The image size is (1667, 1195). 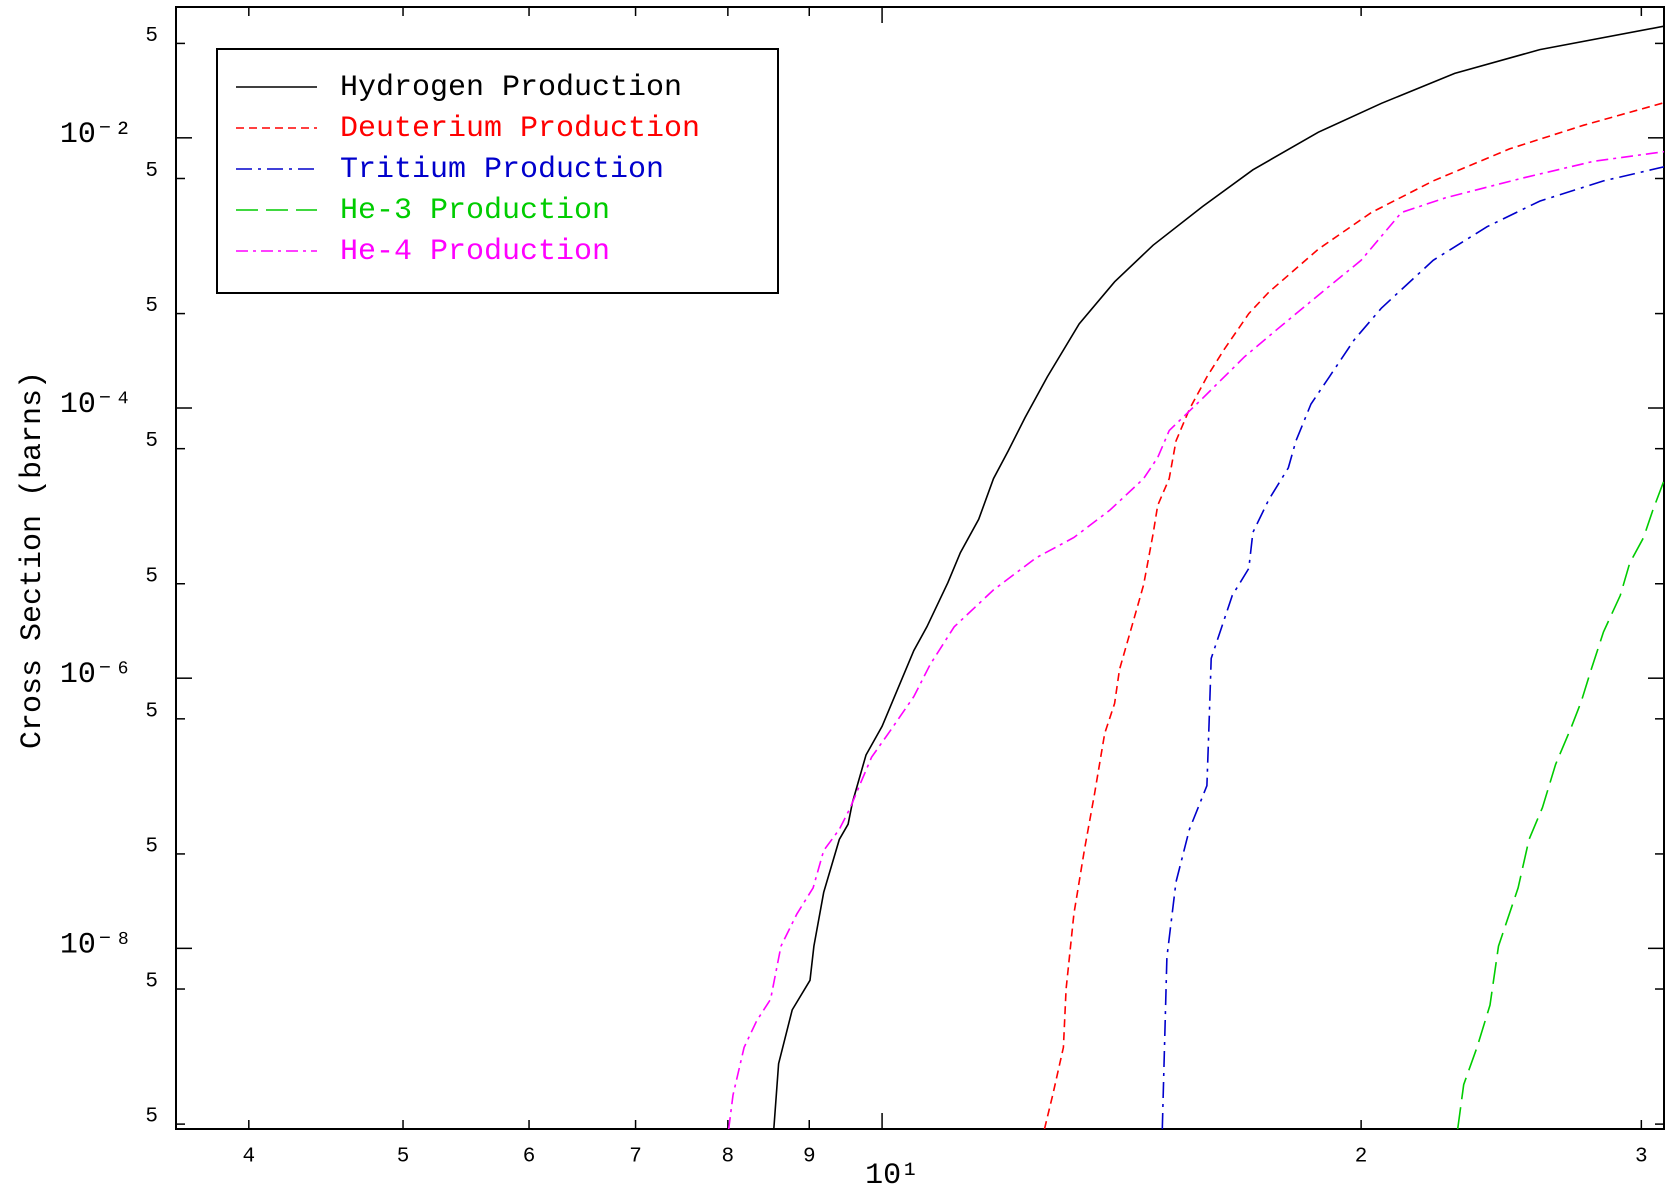 What do you see at coordinates (96, 945) in the screenshot?
I see `y-tick-label: 10⁻⁸` at bounding box center [96, 945].